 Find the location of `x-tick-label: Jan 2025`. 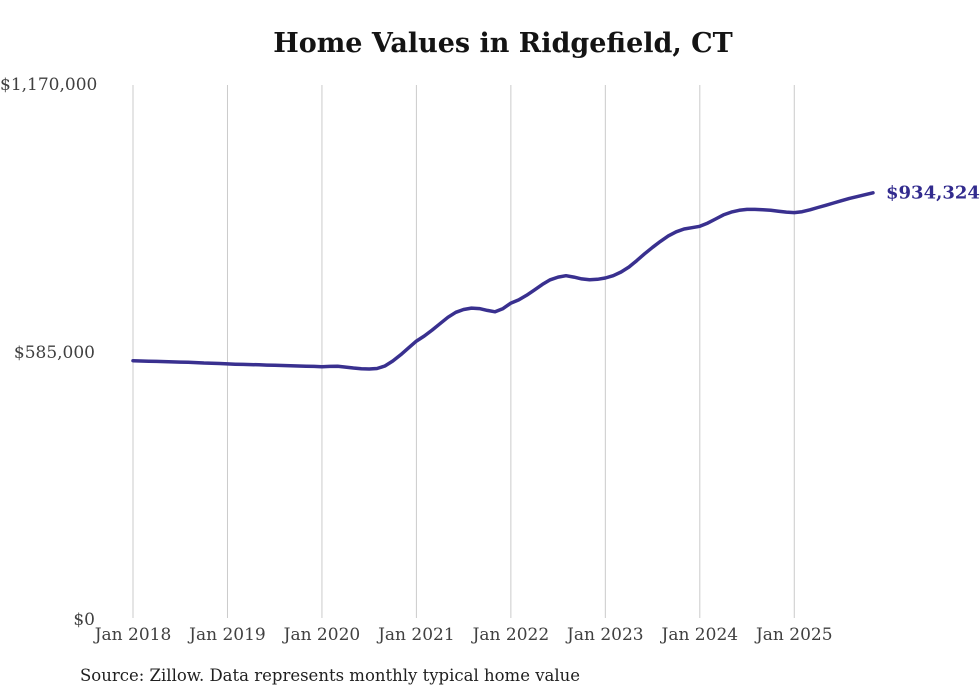

x-tick-label: Jan 2025 is located at coordinates (794, 635).